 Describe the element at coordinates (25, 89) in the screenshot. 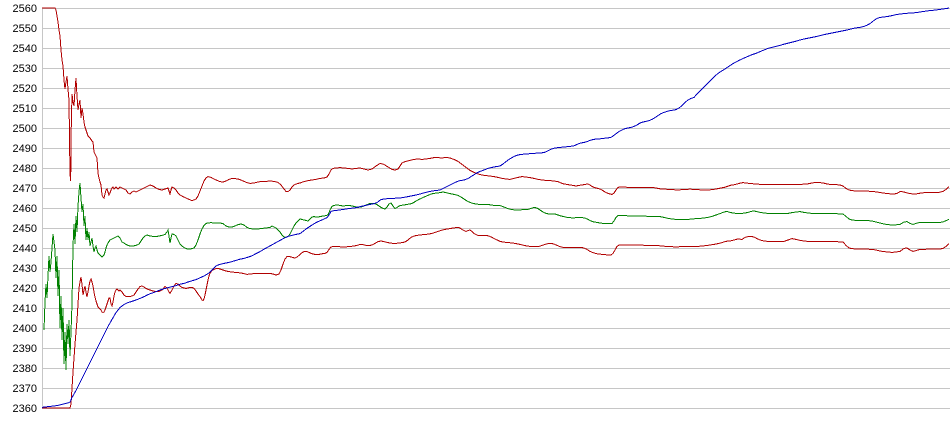

I see `y-tick-label: 2520` at that location.